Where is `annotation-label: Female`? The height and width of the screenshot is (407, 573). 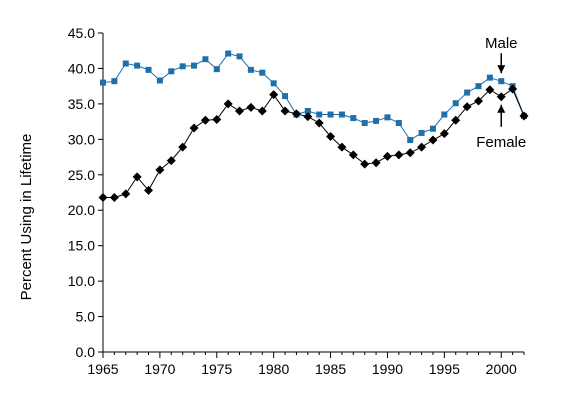
annotation-label: Female is located at coordinates (501, 142).